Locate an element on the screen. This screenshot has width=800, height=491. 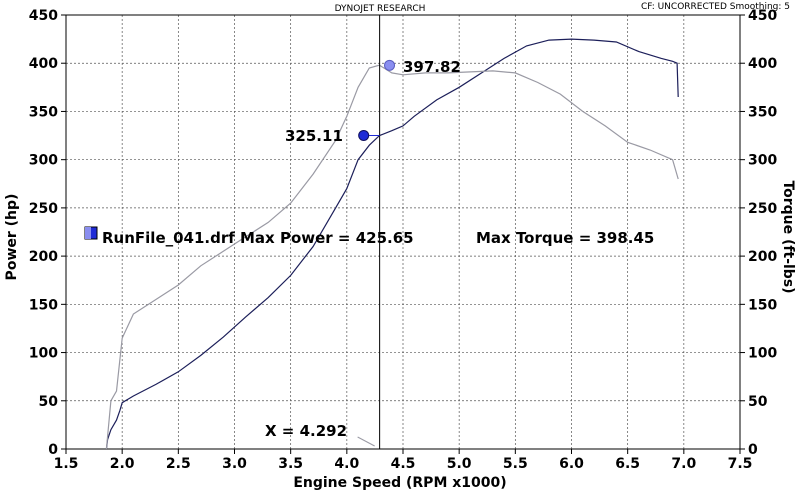
torque-marker-label: 397.82 is located at coordinates (432, 67).